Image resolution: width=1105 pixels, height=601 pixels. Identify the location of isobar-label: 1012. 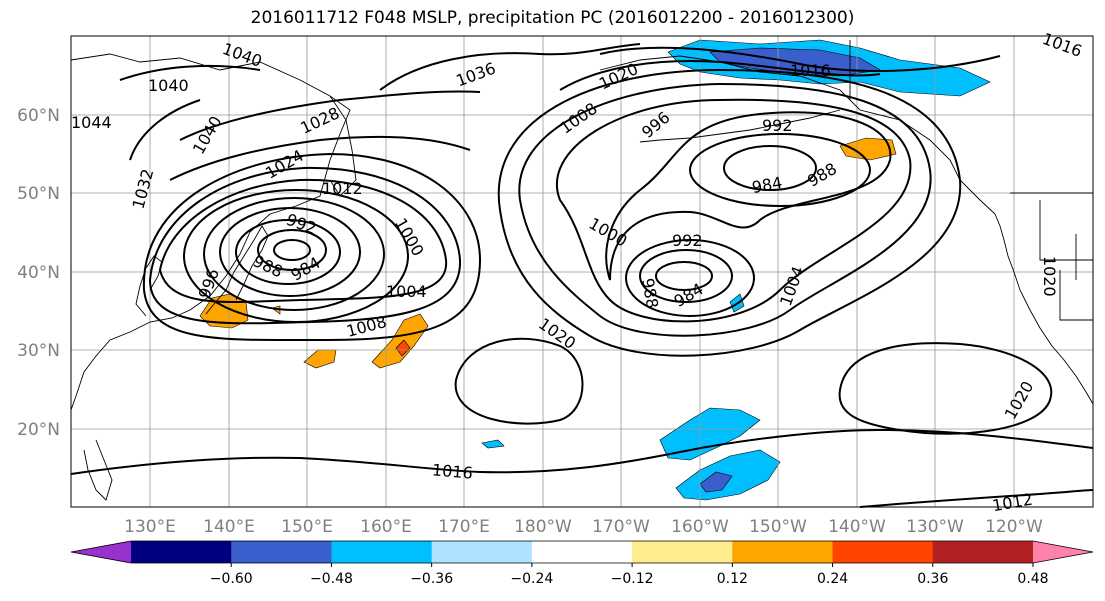
(342, 188).